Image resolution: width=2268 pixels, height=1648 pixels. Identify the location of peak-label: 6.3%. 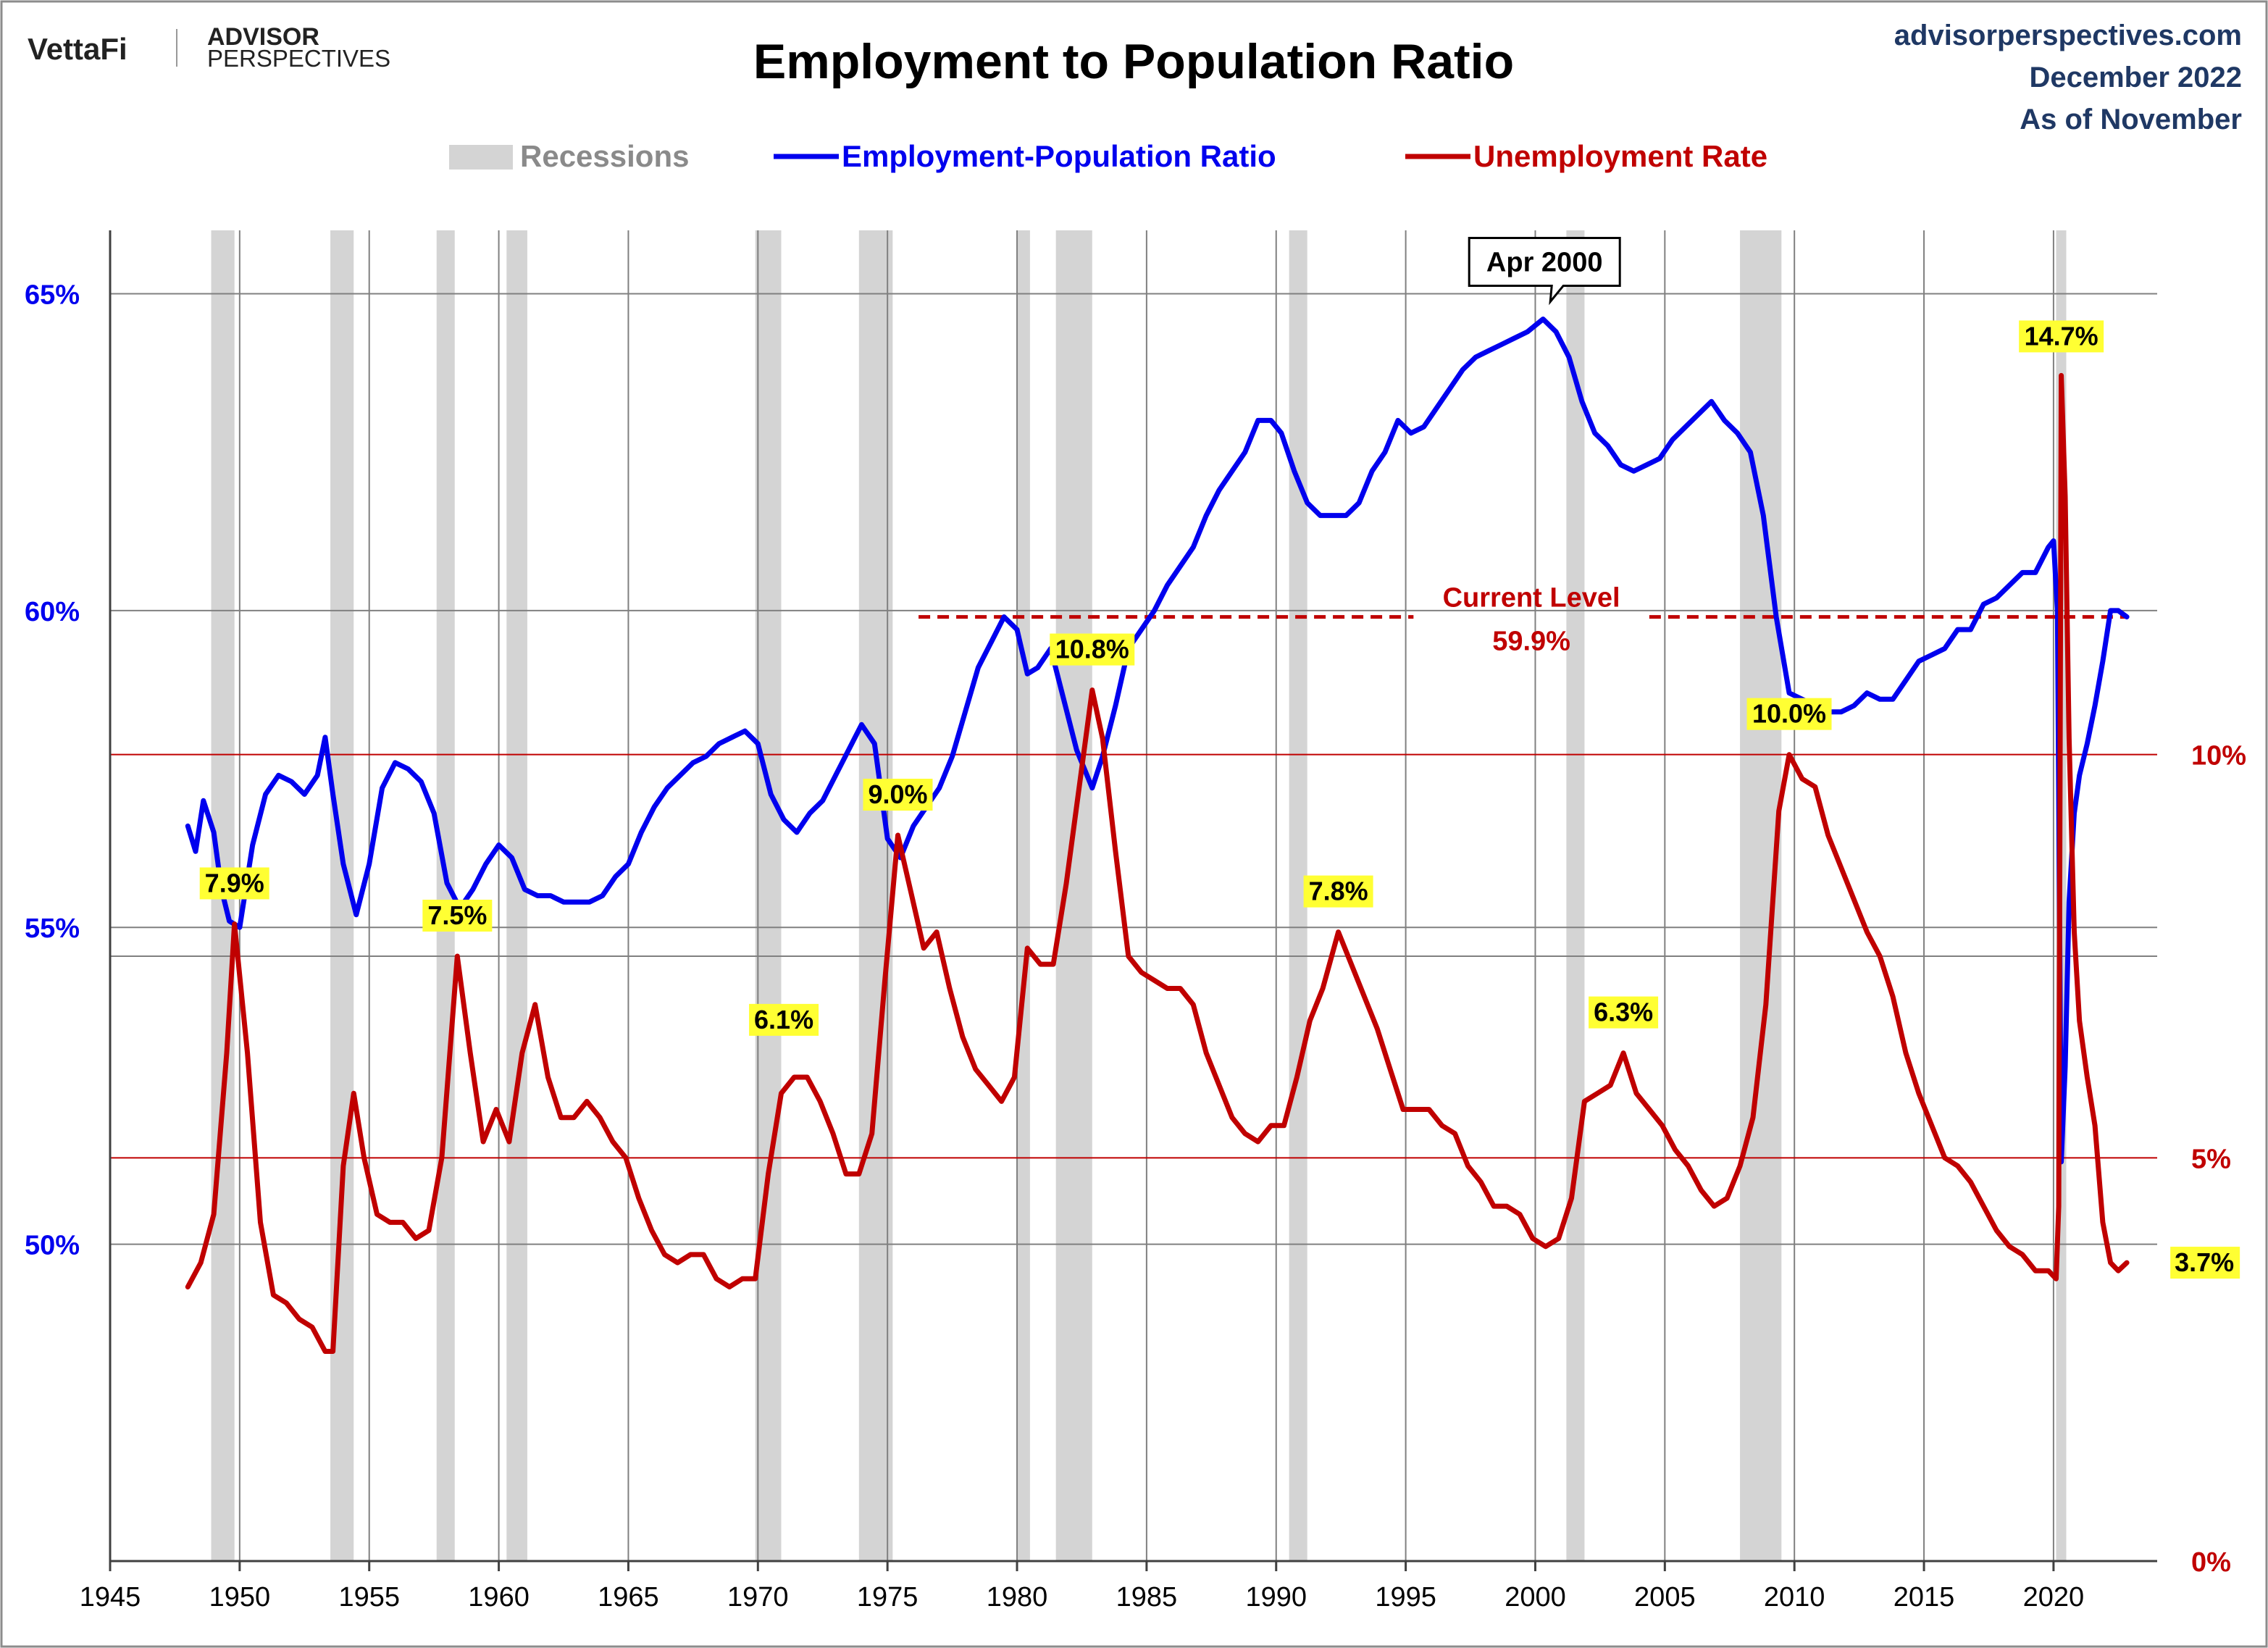
(1624, 1012).